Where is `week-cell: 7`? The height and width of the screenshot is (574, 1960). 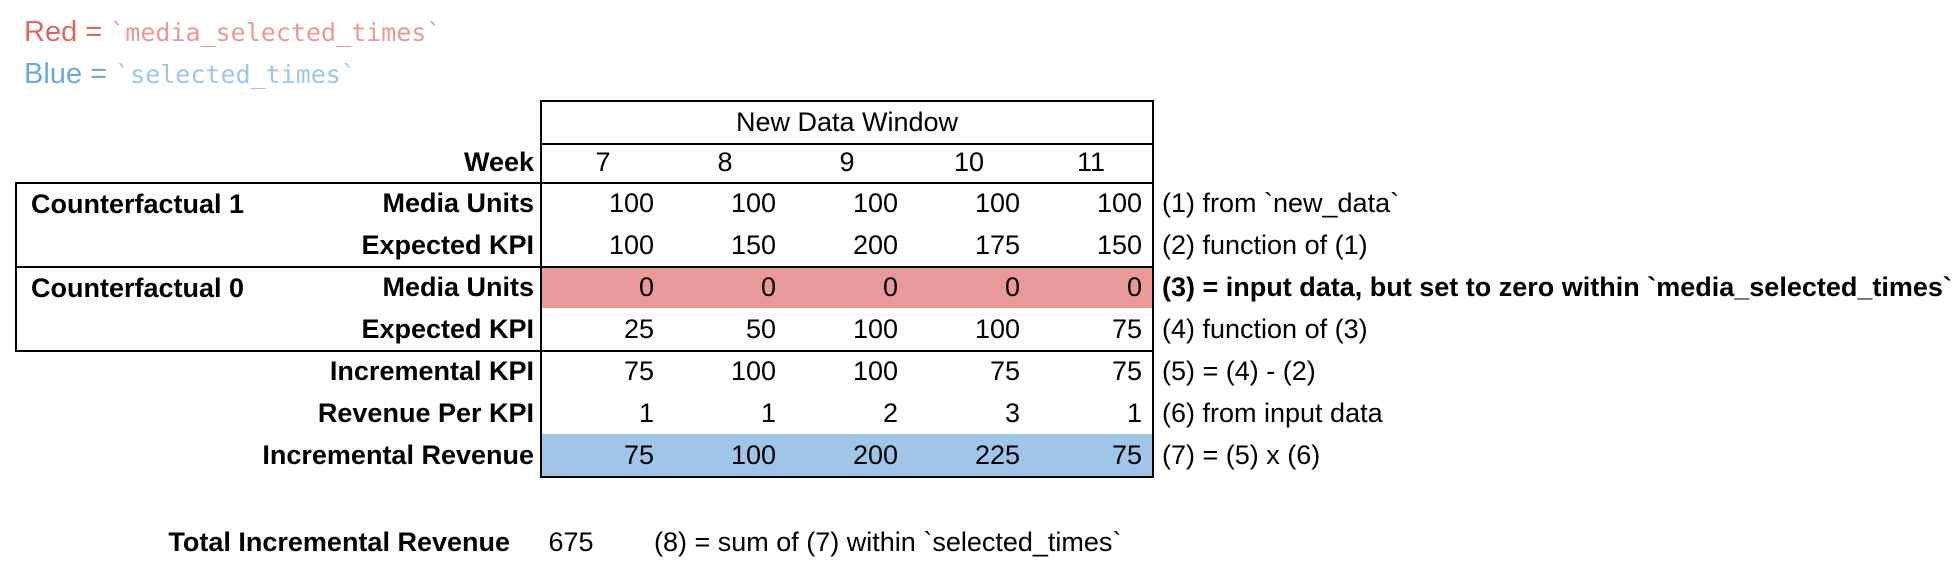
week-cell: 7 is located at coordinates (603, 162).